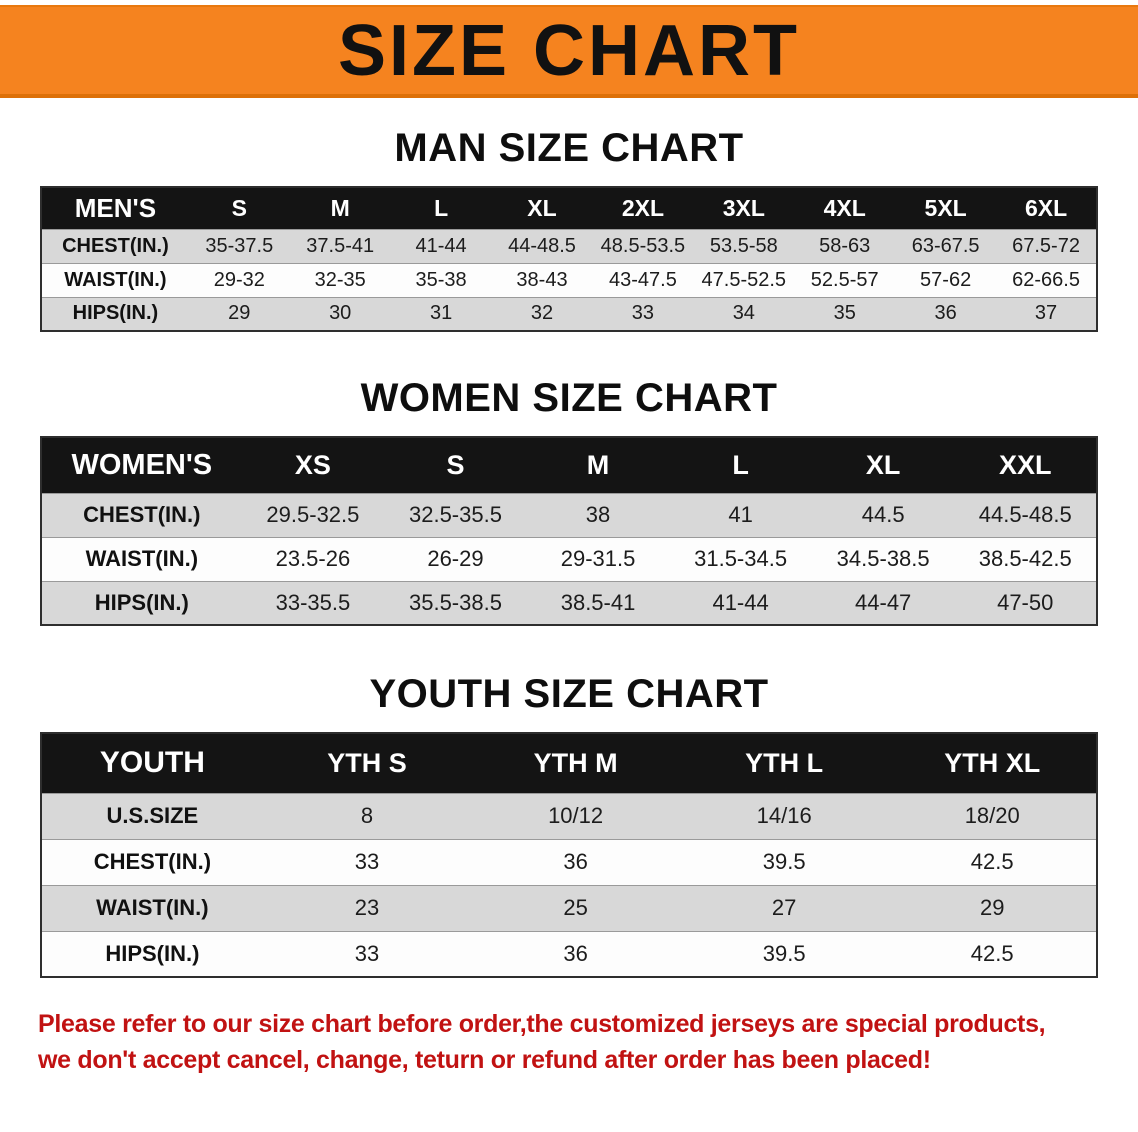 The width and height of the screenshot is (1138, 1132). I want to click on size-value-cell: 14/16, so click(784, 815).